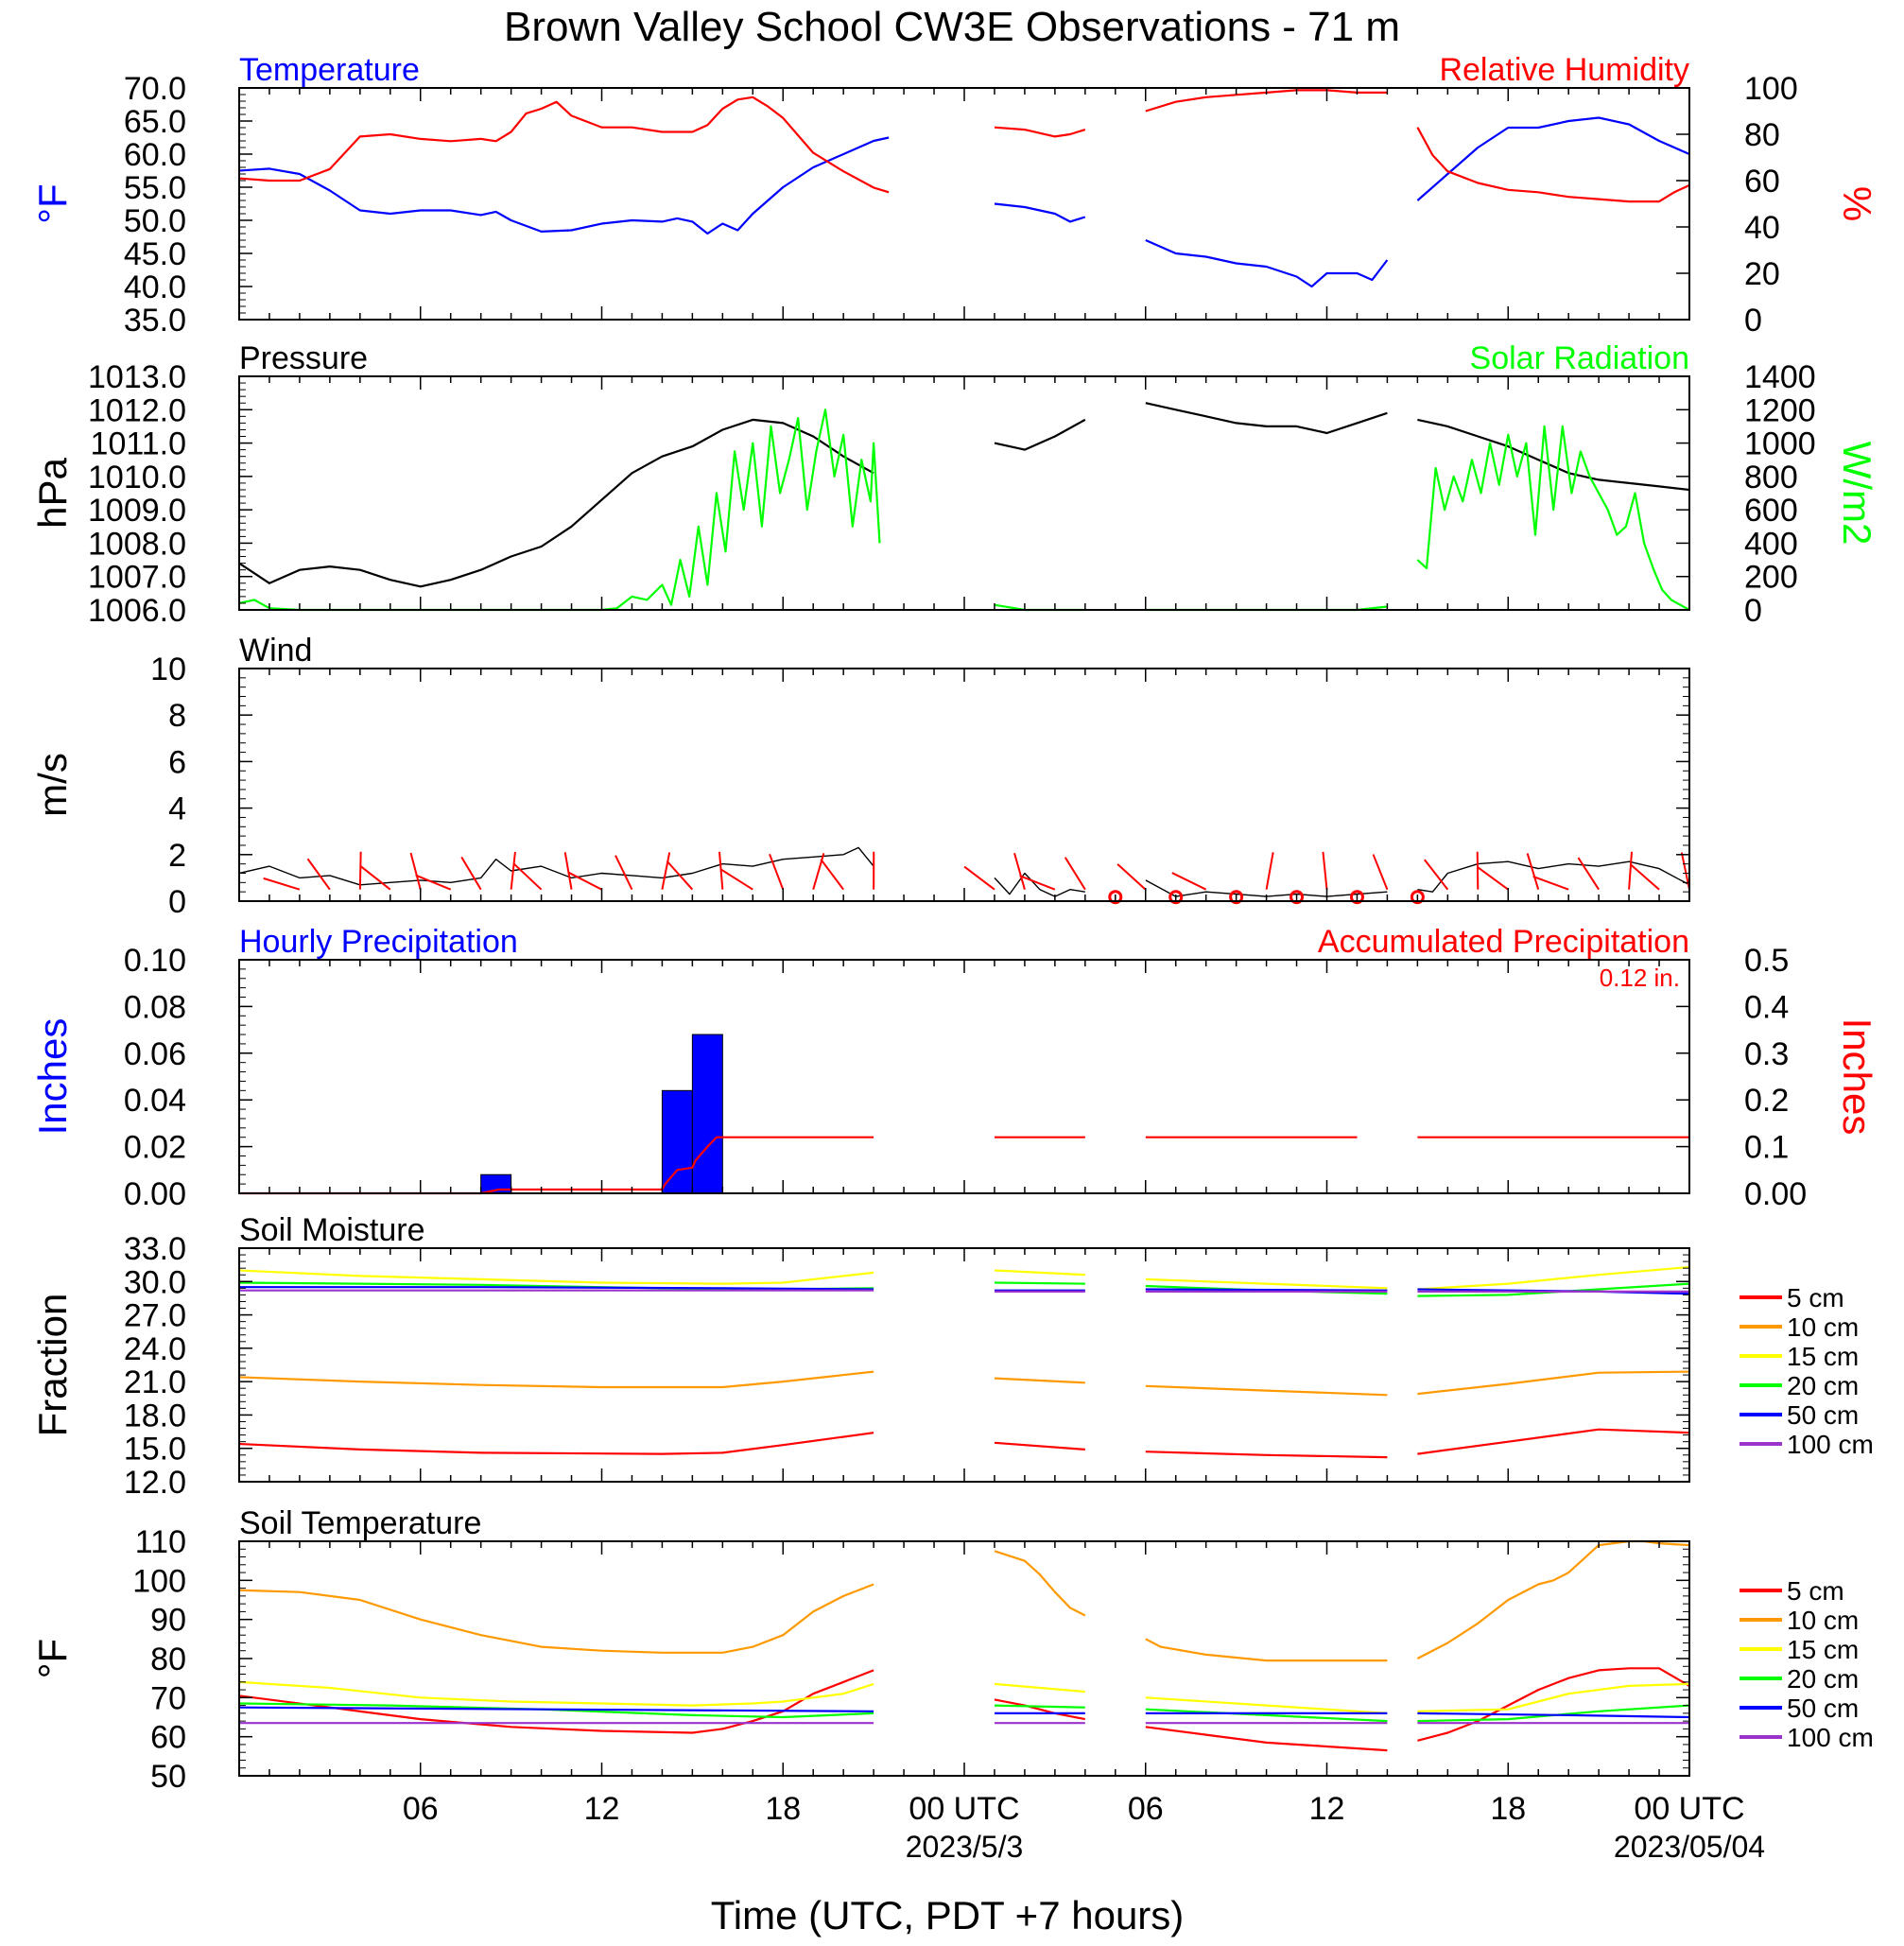 The image size is (1904, 1946). I want to click on y-right-tick-label: 0.1, so click(1766, 1148).